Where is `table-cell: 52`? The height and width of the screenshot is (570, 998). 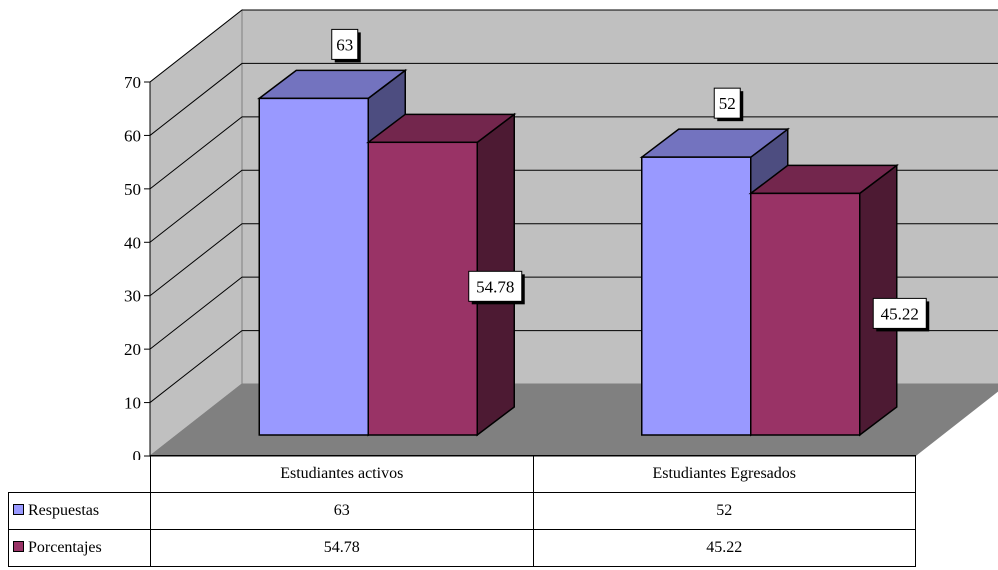 table-cell: 52 is located at coordinates (724, 511).